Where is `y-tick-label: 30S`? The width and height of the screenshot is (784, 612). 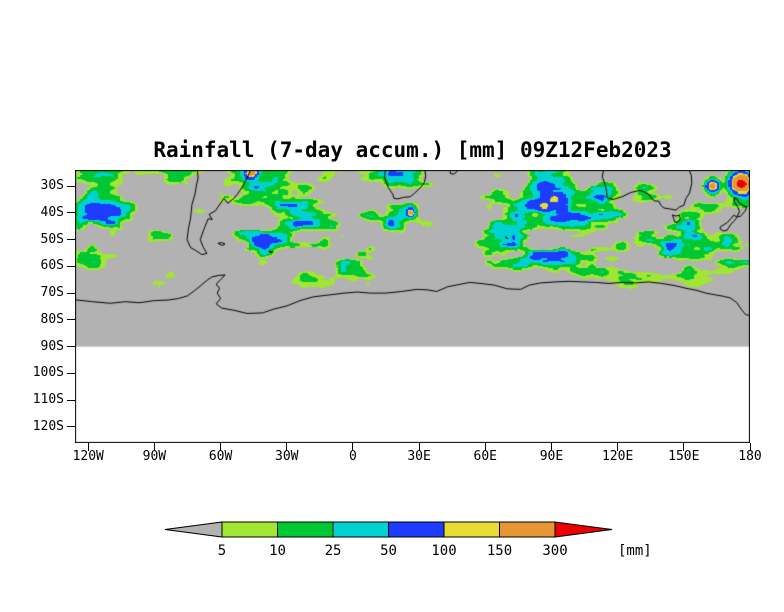 y-tick-label: 30S is located at coordinates (52, 186).